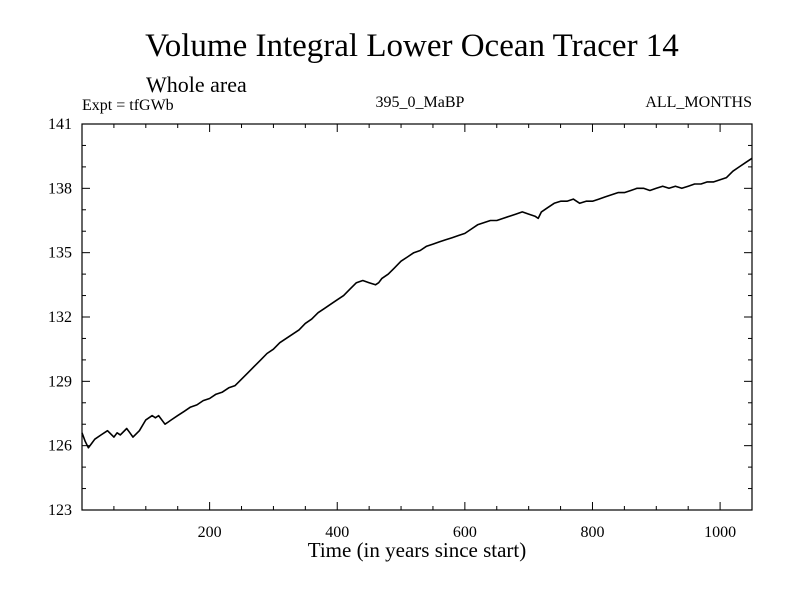 This screenshot has height=600, width=800. What do you see at coordinates (60, 253) in the screenshot?
I see `y-tick-label: 135` at bounding box center [60, 253].